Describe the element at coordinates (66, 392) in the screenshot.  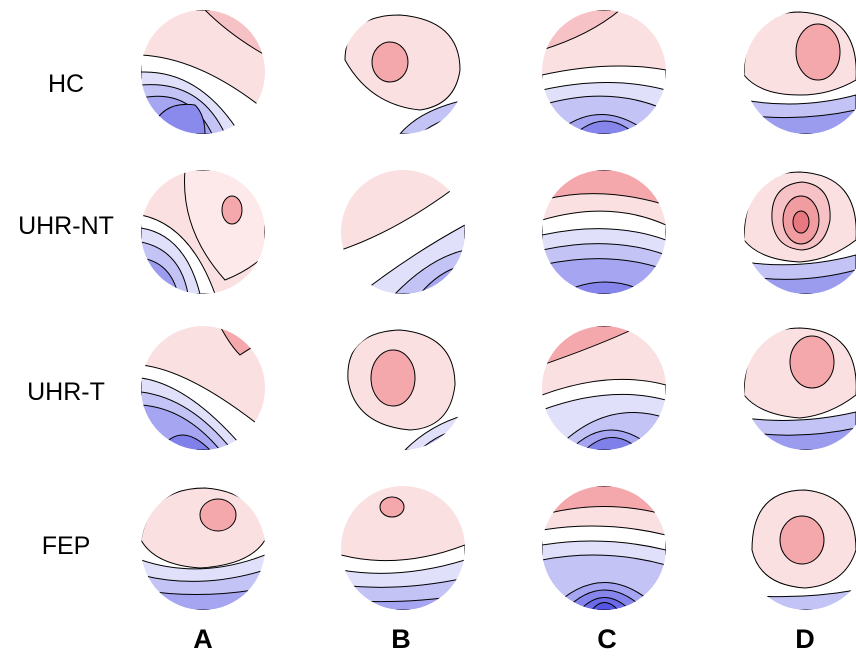
I see `row-label-uhr-t: UHR-T` at that location.